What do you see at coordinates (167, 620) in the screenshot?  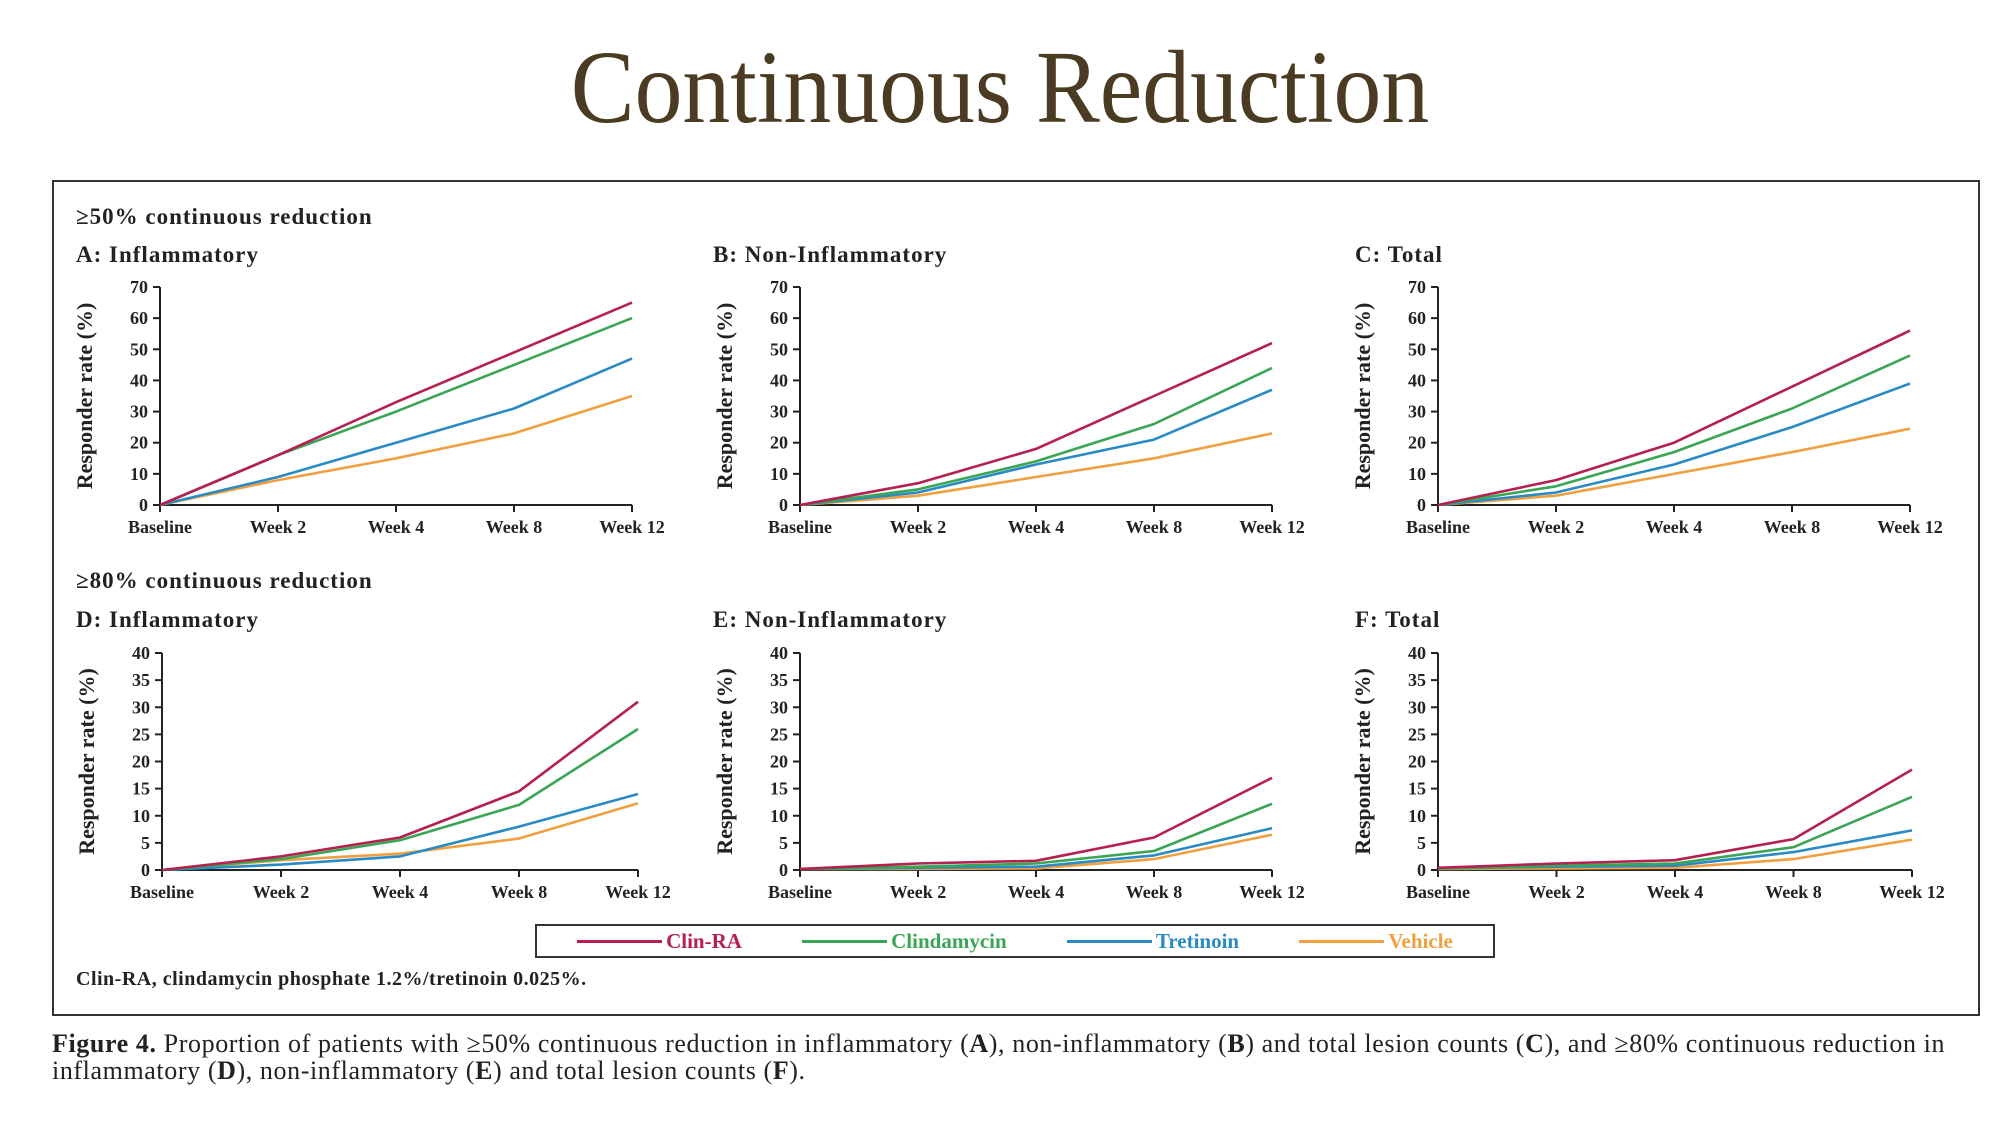 I see `panel-title-d: D: Inflammatory` at bounding box center [167, 620].